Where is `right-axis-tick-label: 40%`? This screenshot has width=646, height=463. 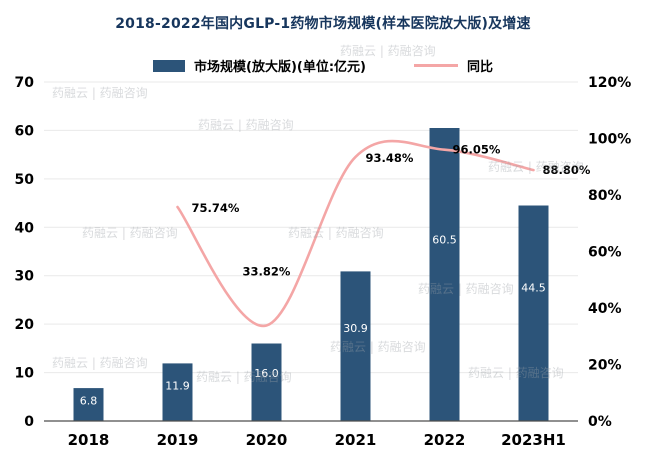
right-axis-tick-label: 40% is located at coordinates (605, 309).